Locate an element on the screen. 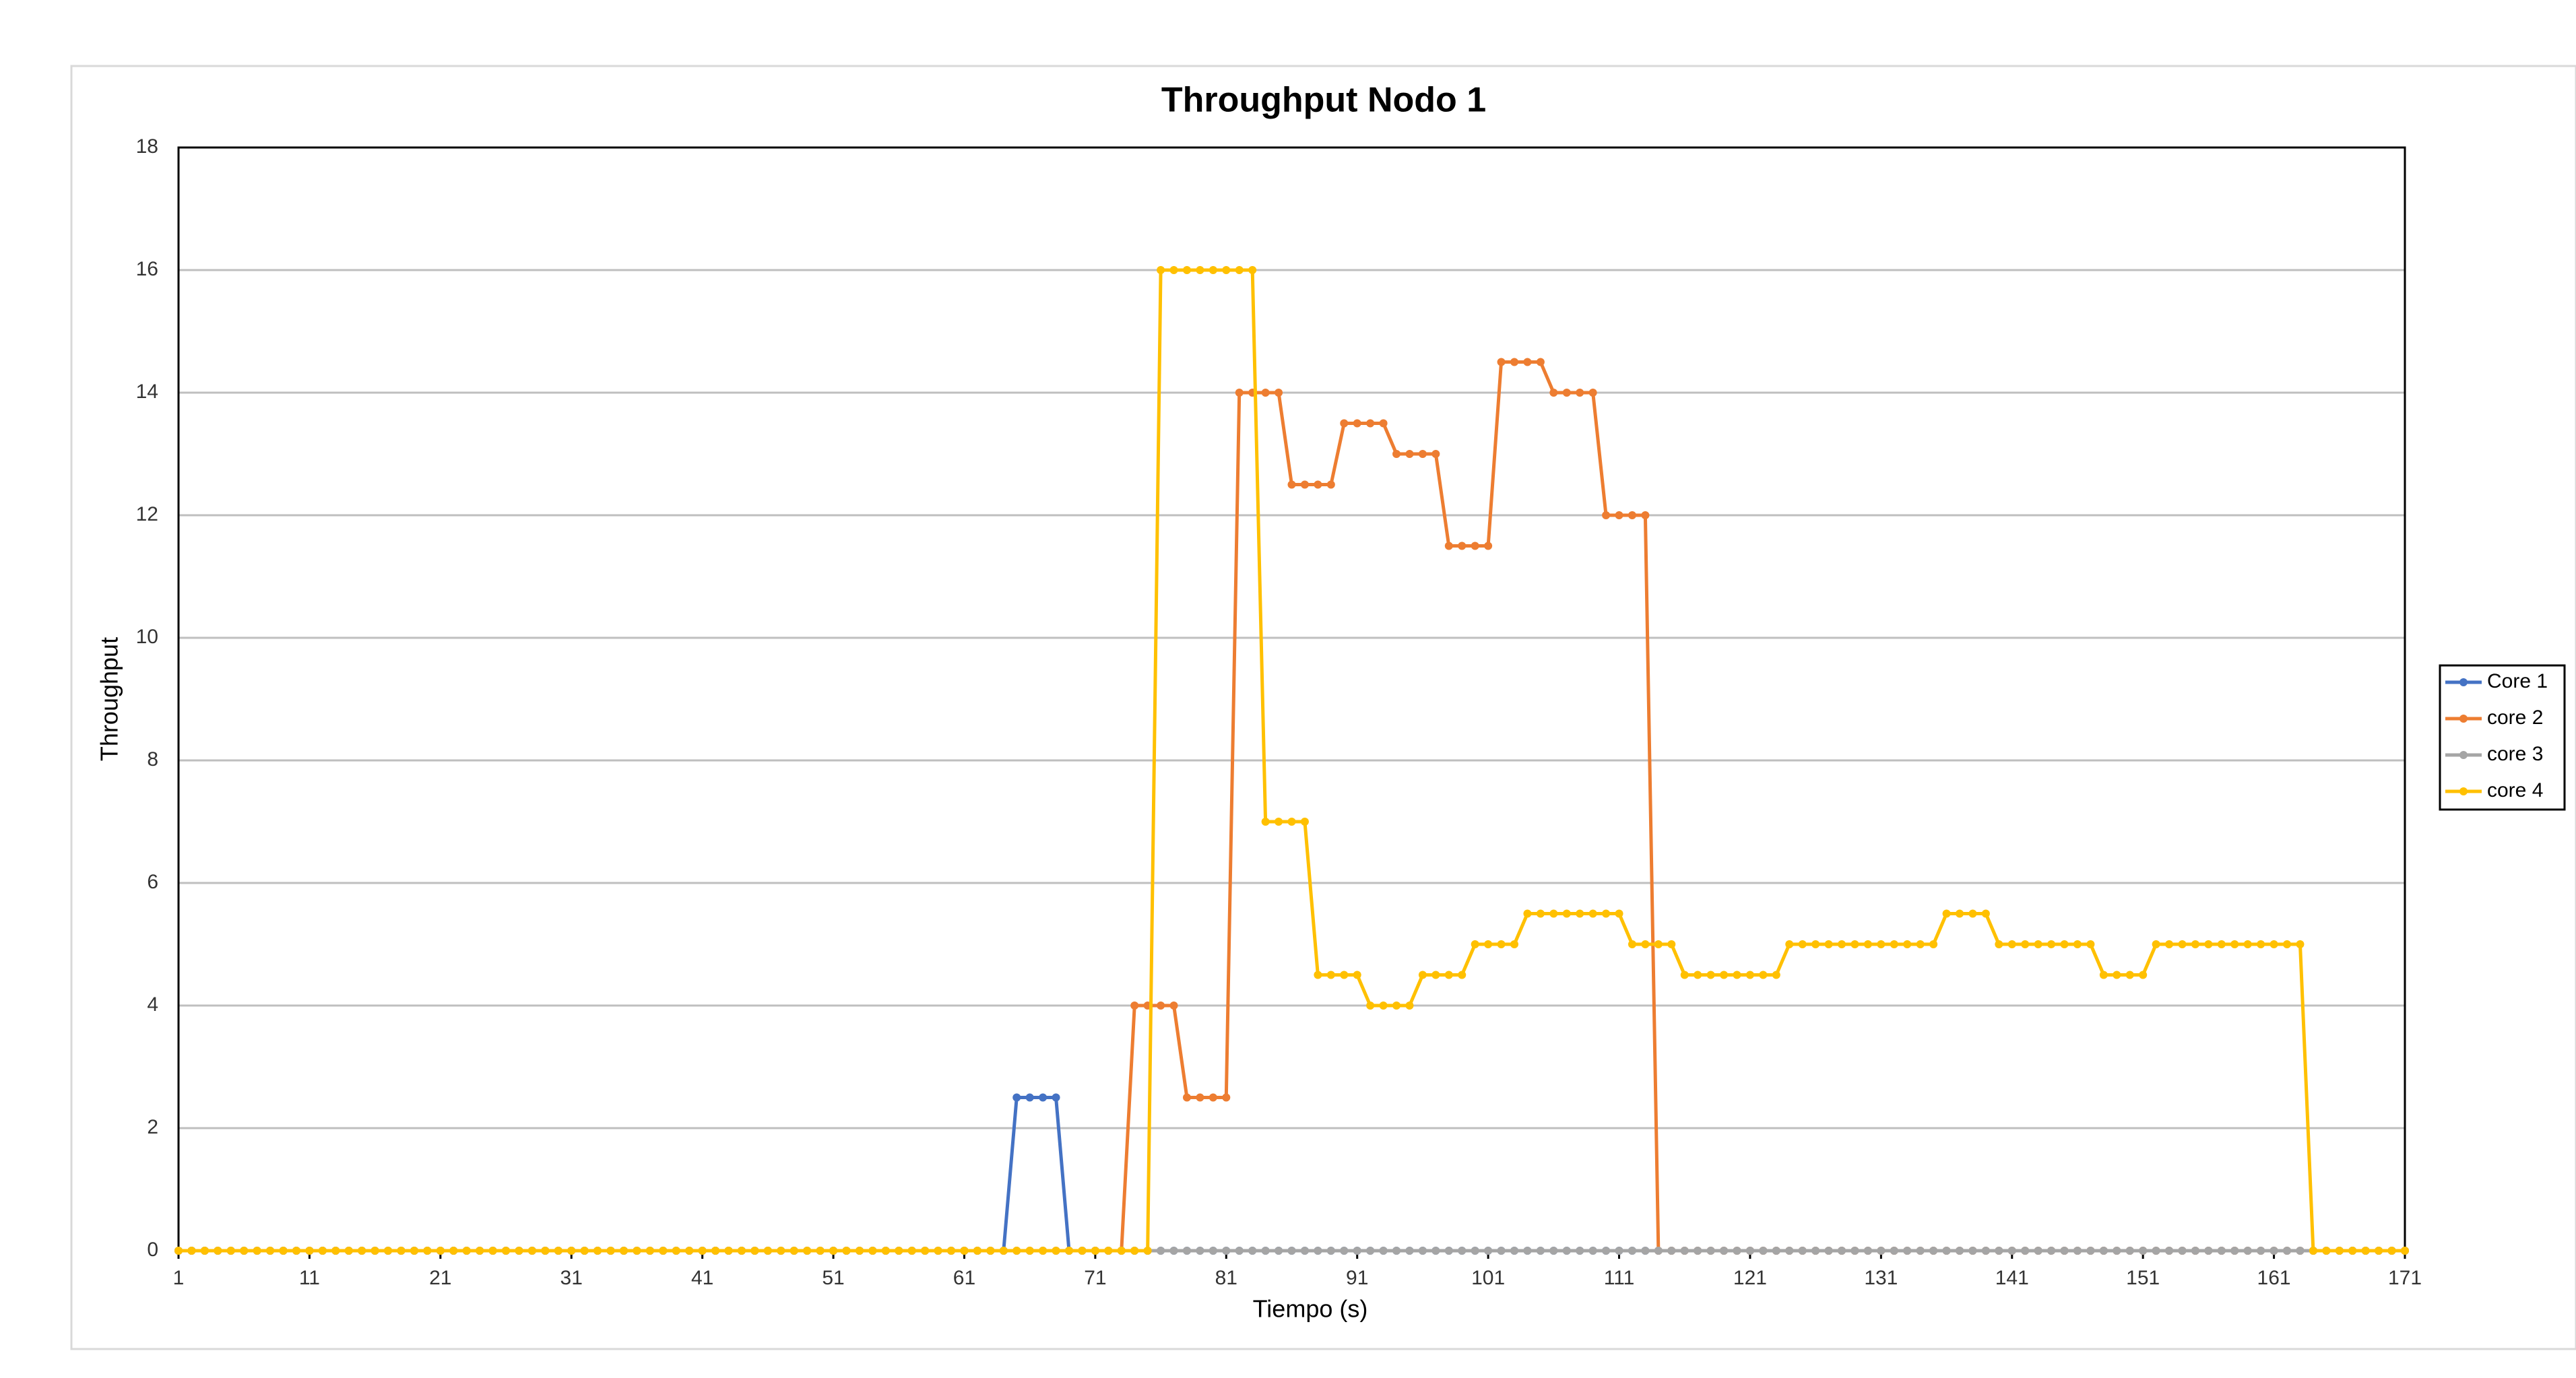 The width and height of the screenshot is (2576, 1378). x-tick-label: 31 is located at coordinates (571, 1278).